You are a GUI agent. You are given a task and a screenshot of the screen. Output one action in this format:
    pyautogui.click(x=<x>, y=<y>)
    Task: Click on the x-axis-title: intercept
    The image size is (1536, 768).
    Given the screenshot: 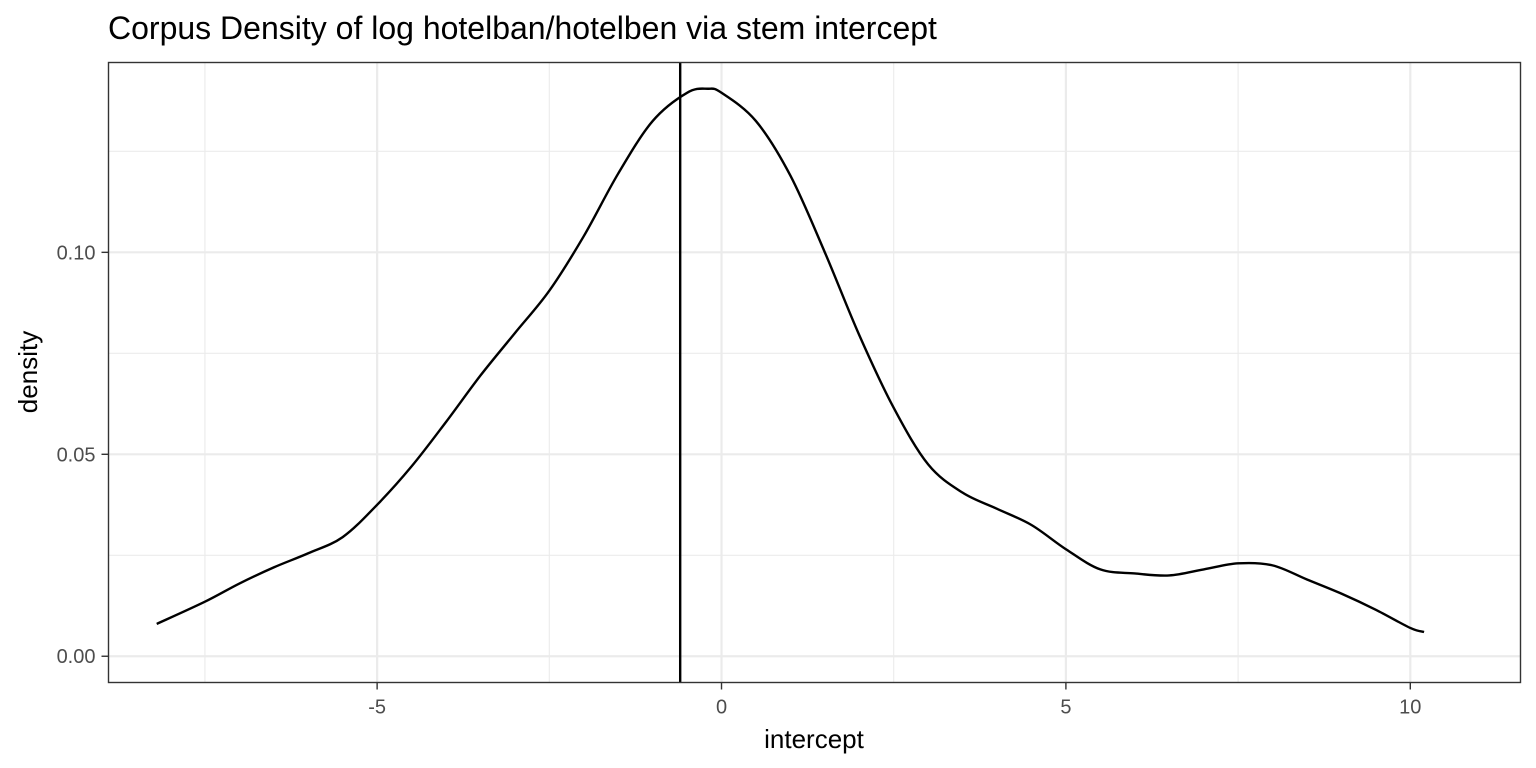 What is the action you would take?
    pyautogui.click(x=814, y=739)
    